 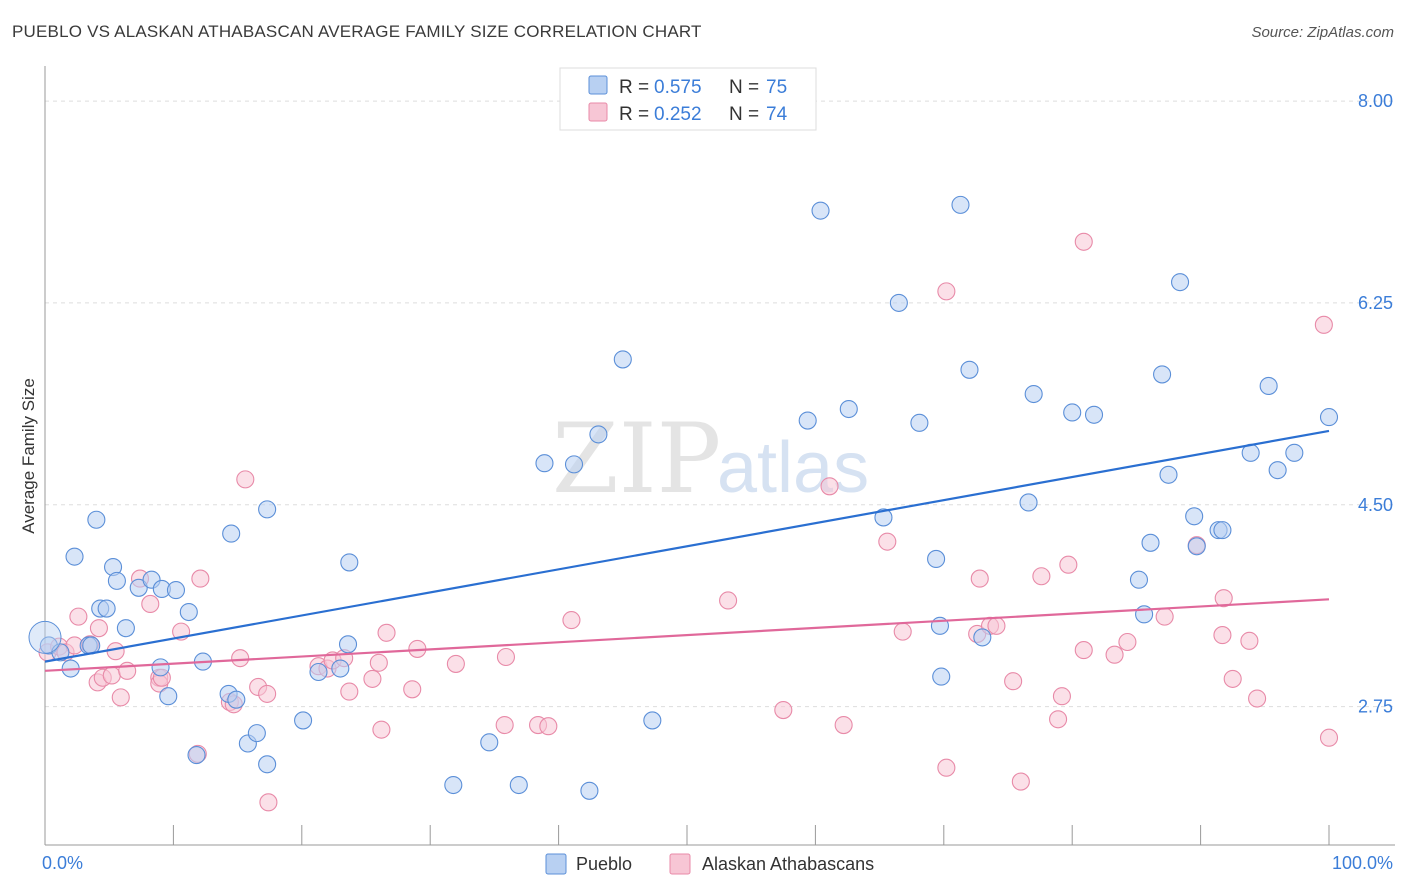 What do you see at coordinates (788, 864) in the screenshot?
I see `legend-label-athabascan: Alaskan Athabascans` at bounding box center [788, 864].